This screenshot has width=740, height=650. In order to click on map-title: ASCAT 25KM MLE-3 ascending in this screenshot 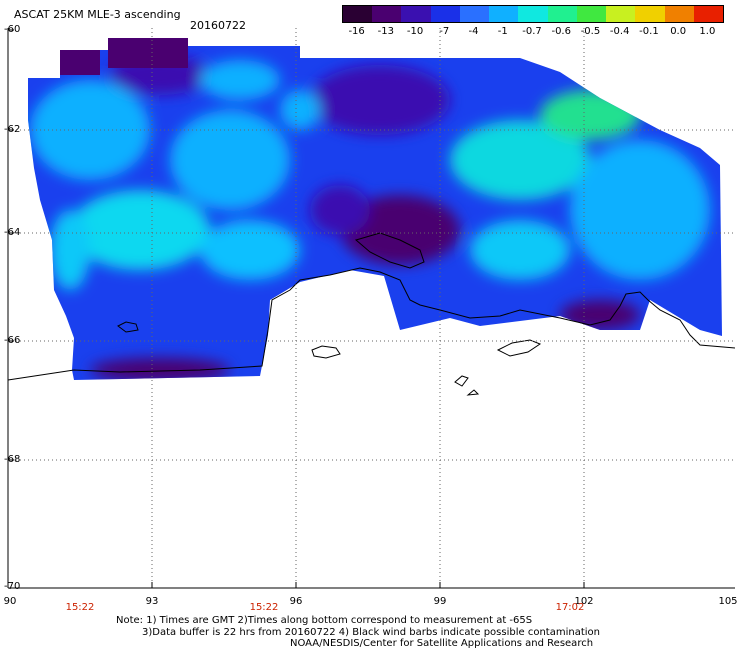, I will do `click(97, 14)`.